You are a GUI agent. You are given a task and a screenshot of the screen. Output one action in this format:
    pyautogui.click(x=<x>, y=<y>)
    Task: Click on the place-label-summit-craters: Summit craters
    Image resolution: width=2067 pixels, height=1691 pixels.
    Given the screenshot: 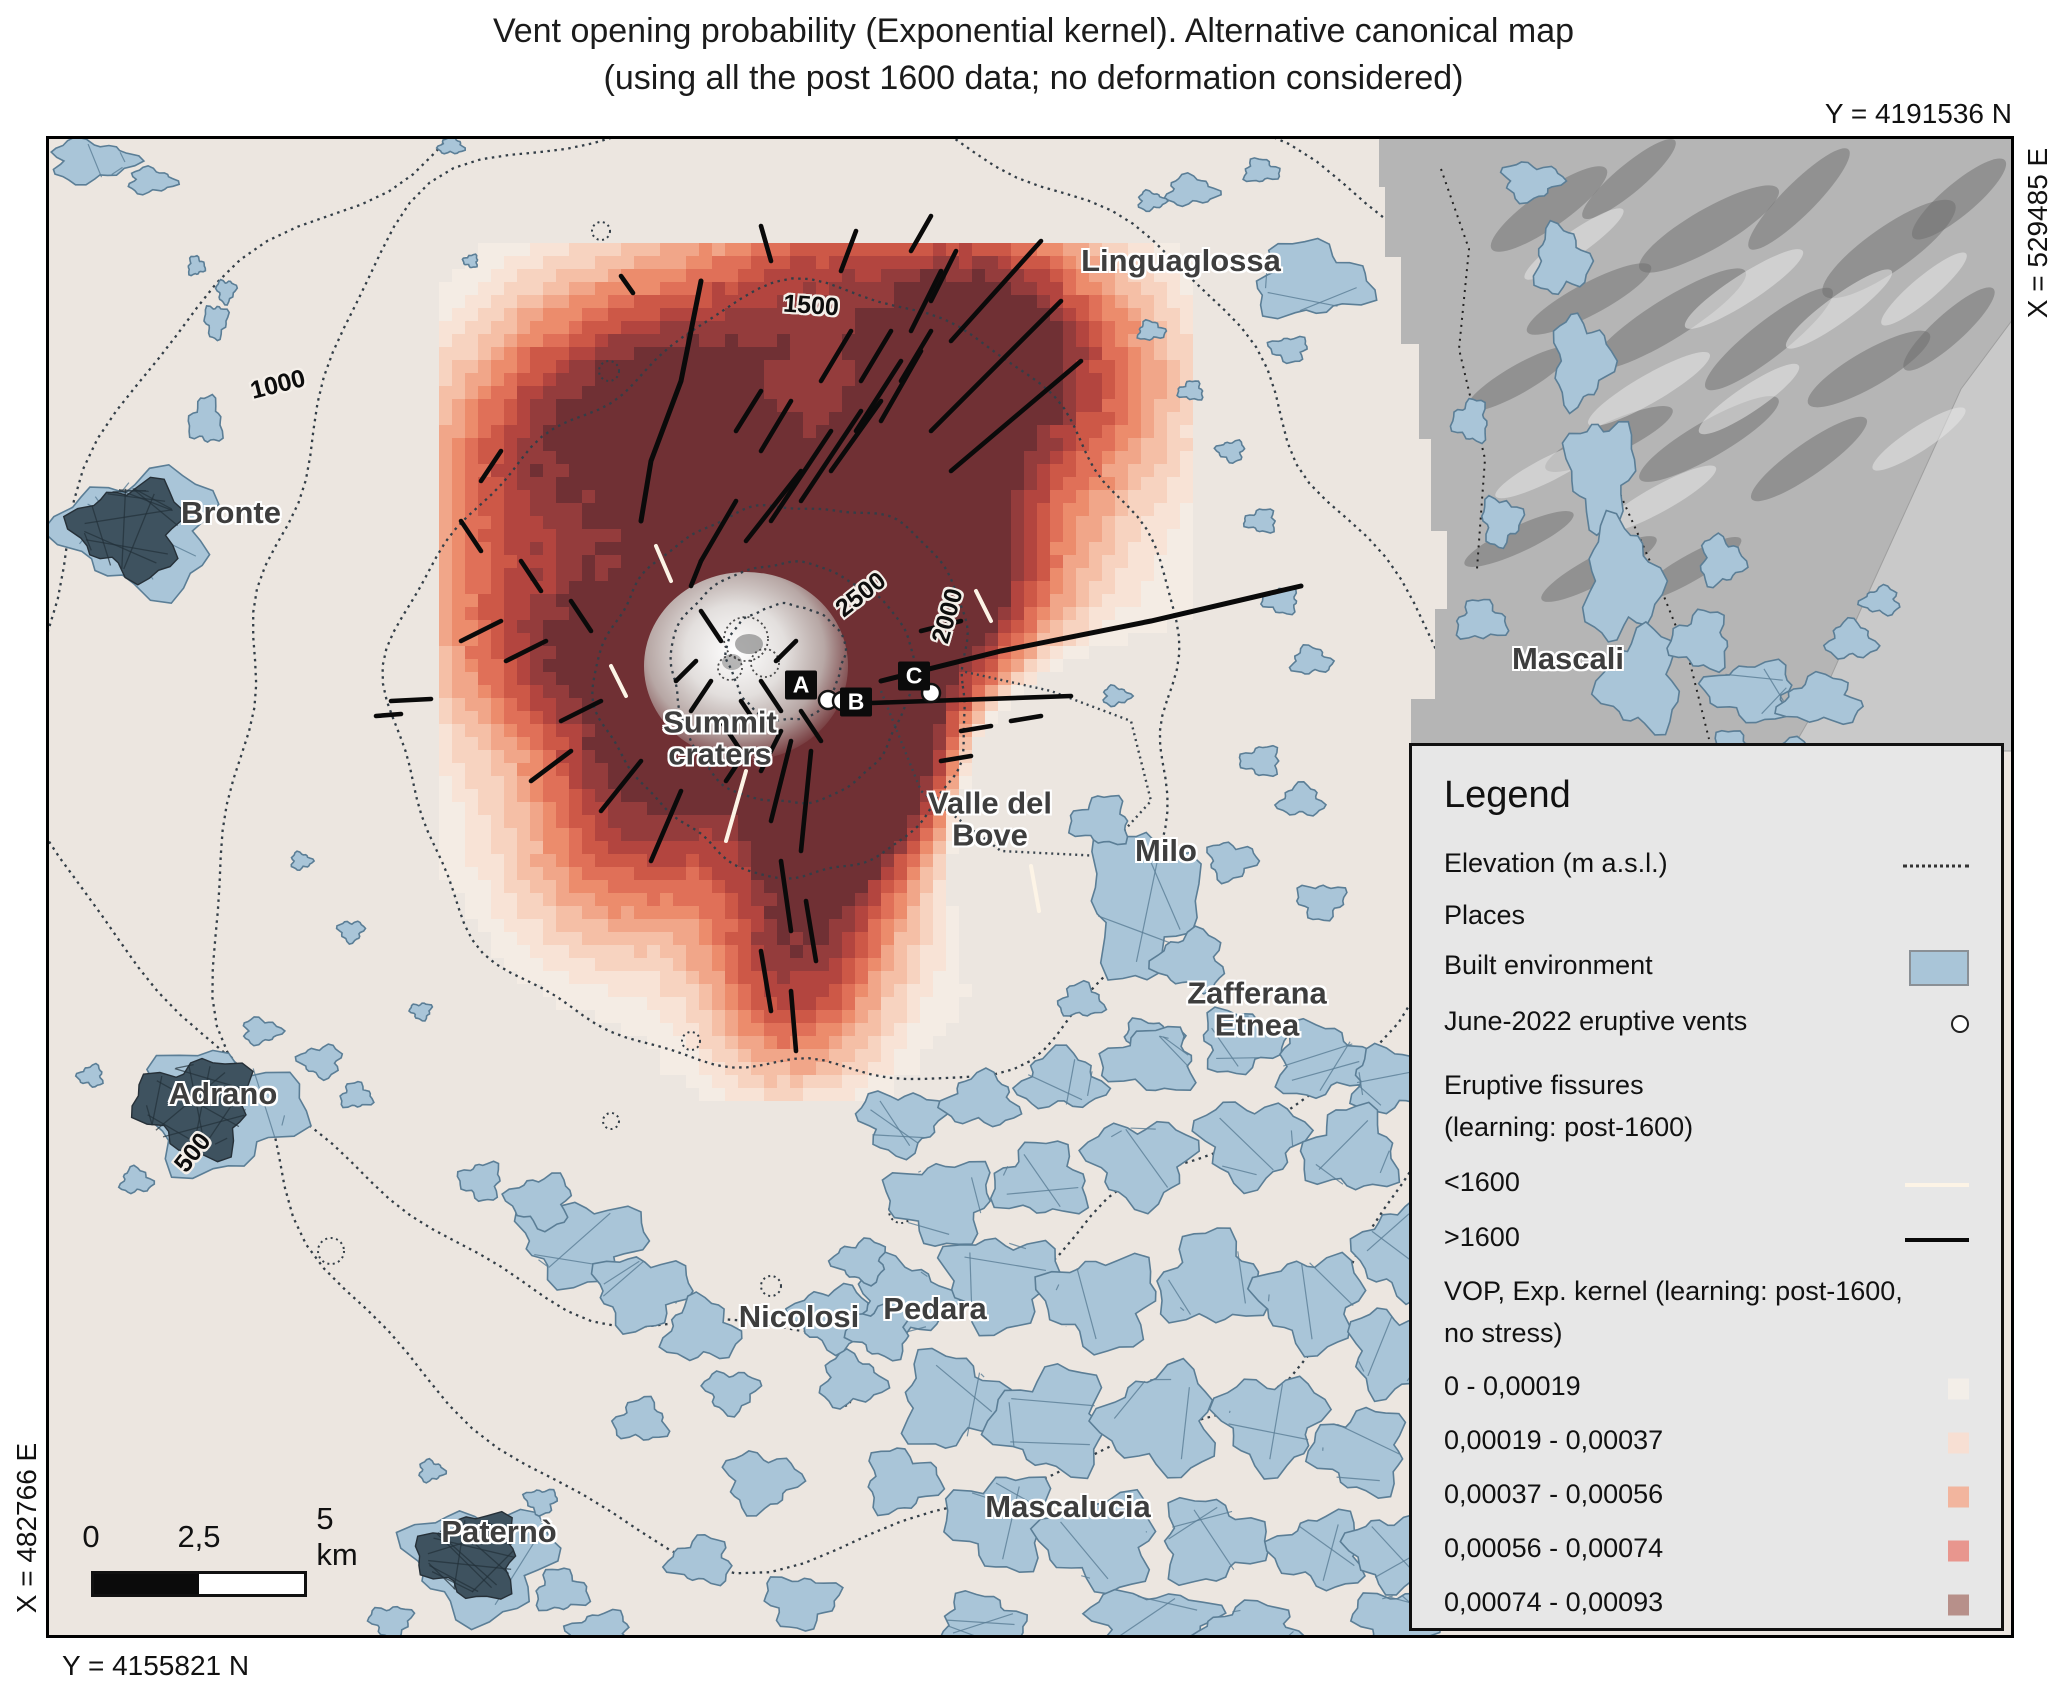 What is the action you would take?
    pyautogui.click(x=720, y=737)
    